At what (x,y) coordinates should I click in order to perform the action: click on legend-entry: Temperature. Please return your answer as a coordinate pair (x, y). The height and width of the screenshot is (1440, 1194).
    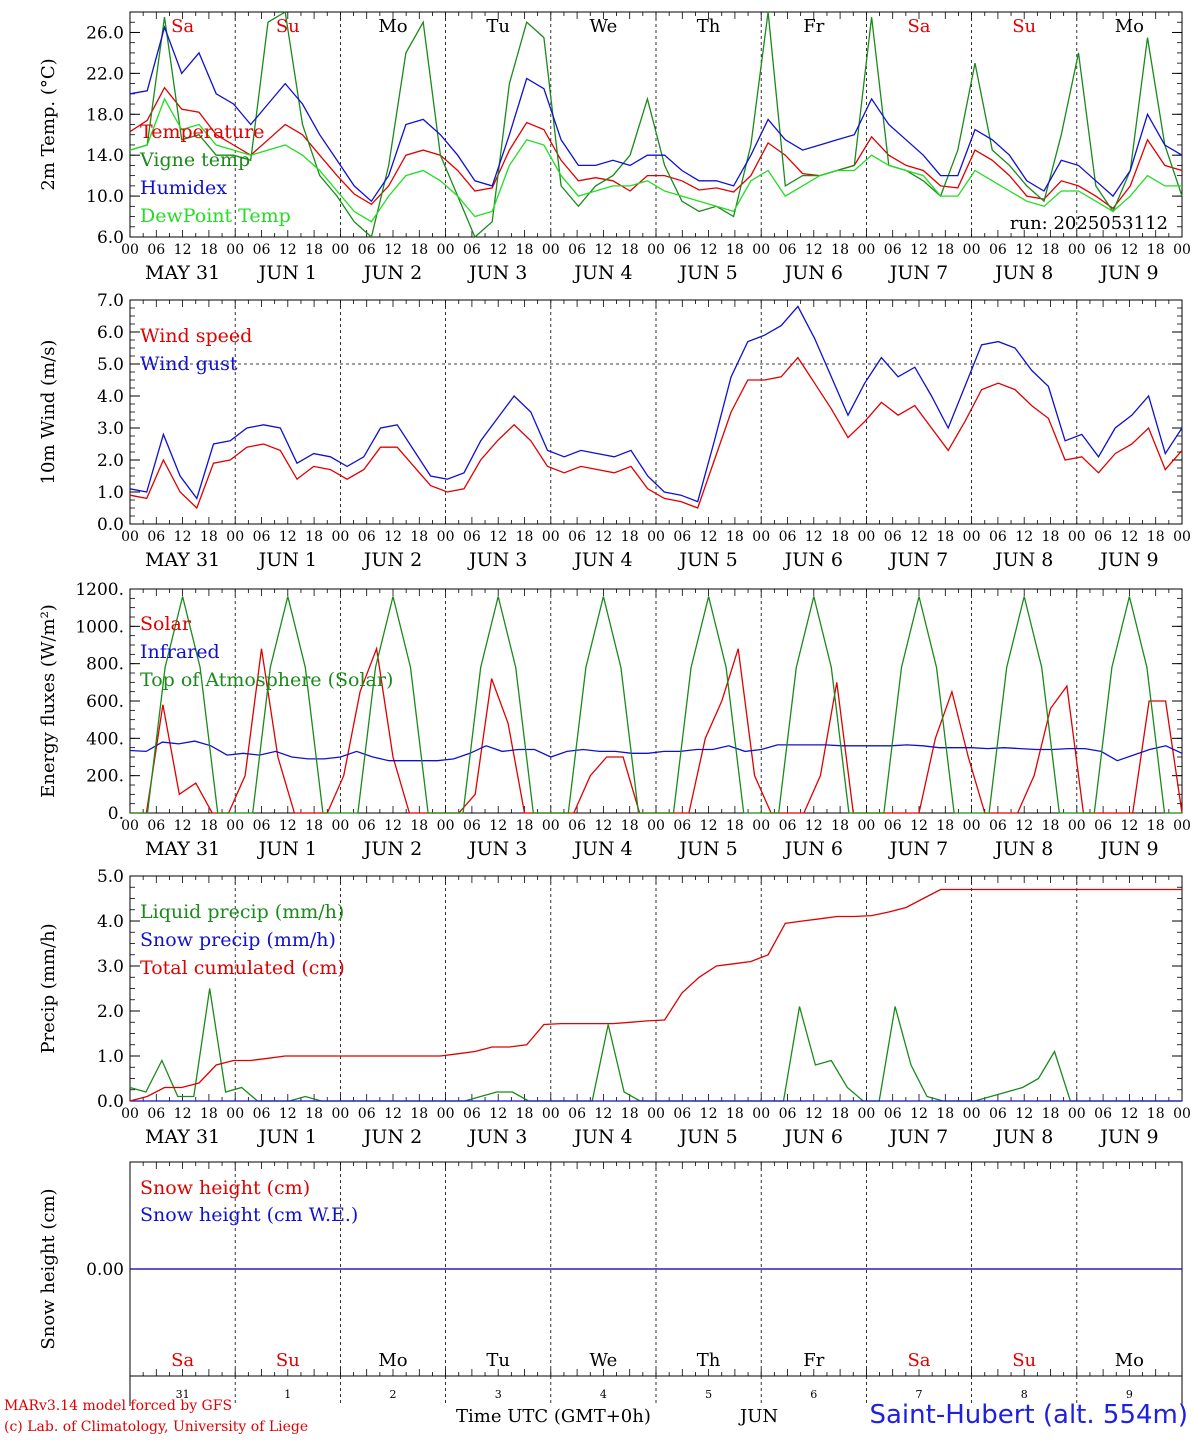
    Looking at the image, I should click on (202, 132).